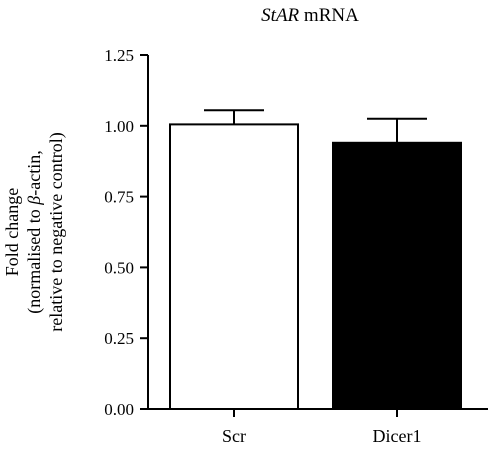 The image size is (500, 451). I want to click on y-axis-label-line-2-end: -actin,, so click(34, 172).